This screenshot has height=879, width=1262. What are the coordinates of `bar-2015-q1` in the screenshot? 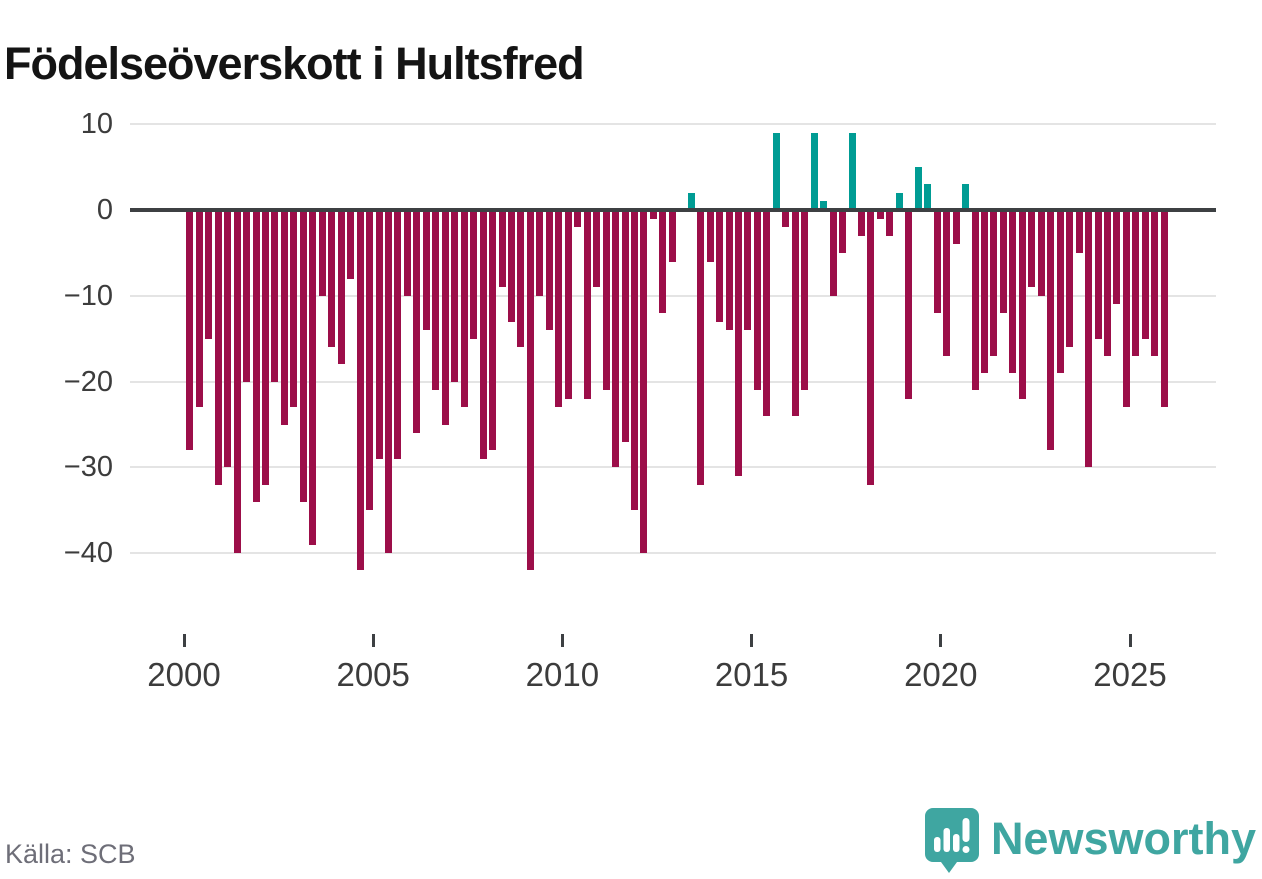 It's located at (757, 300).